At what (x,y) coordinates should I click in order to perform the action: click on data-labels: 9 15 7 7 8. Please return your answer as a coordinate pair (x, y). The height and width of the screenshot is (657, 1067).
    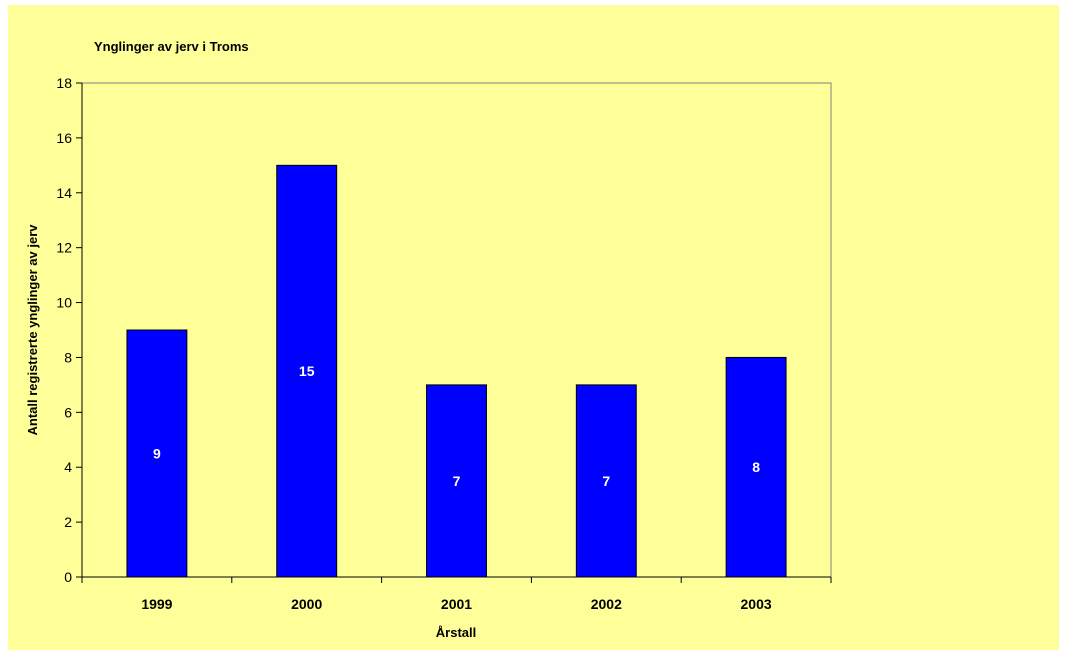
    Looking at the image, I should click on (456, 426).